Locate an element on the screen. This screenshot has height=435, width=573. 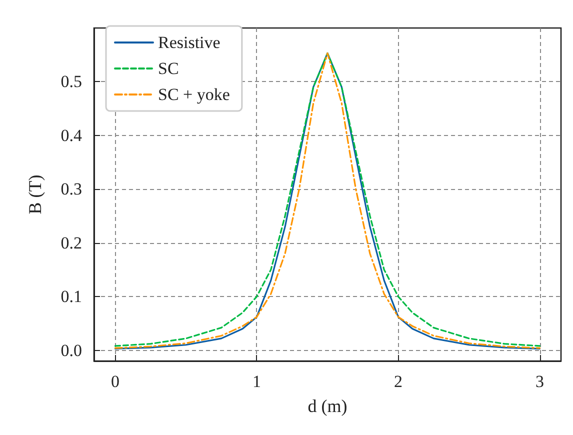
y-tick-label: 0.1 is located at coordinates (71, 296).